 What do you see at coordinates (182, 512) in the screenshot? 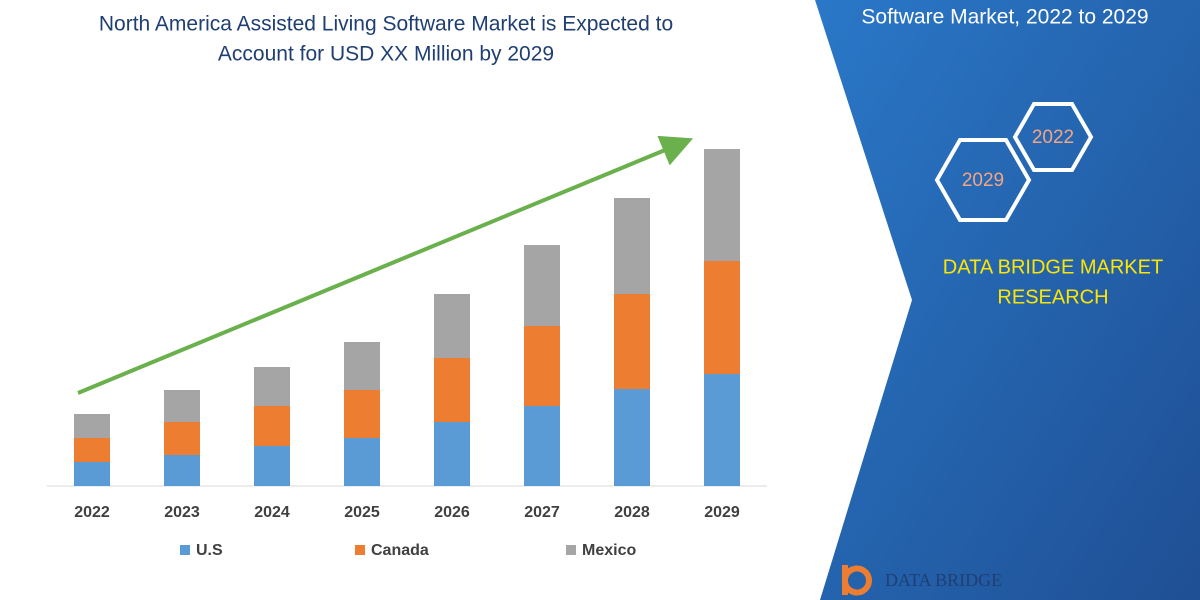
I see `x-tick-label: 2023` at bounding box center [182, 512].